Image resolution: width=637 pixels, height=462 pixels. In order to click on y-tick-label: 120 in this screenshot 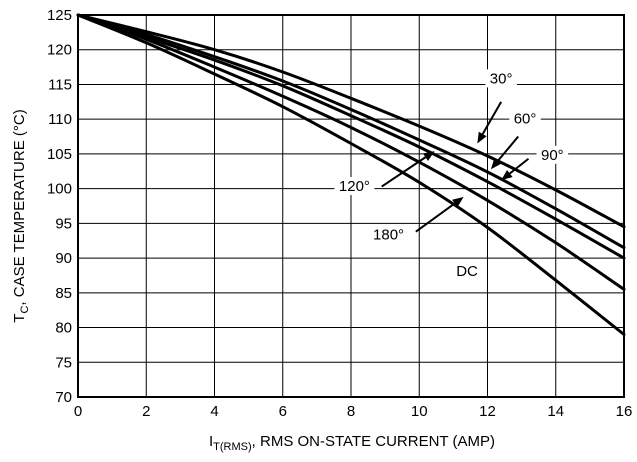, I will do `click(59, 50)`.